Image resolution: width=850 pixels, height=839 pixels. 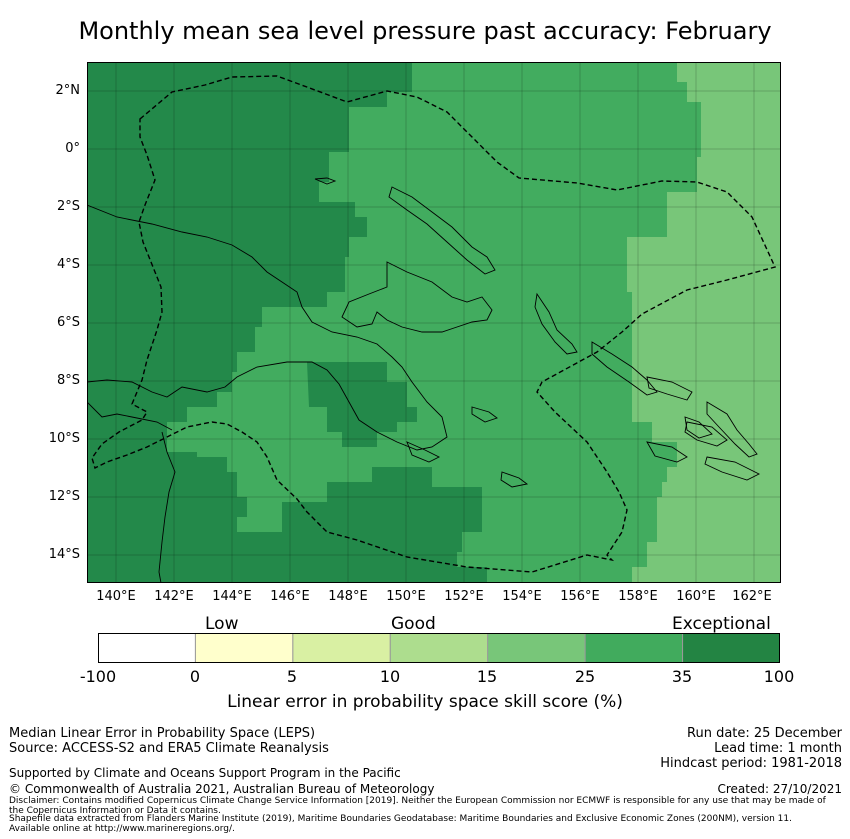 I want to click on bougainville-coast, so click(x=556, y=323).